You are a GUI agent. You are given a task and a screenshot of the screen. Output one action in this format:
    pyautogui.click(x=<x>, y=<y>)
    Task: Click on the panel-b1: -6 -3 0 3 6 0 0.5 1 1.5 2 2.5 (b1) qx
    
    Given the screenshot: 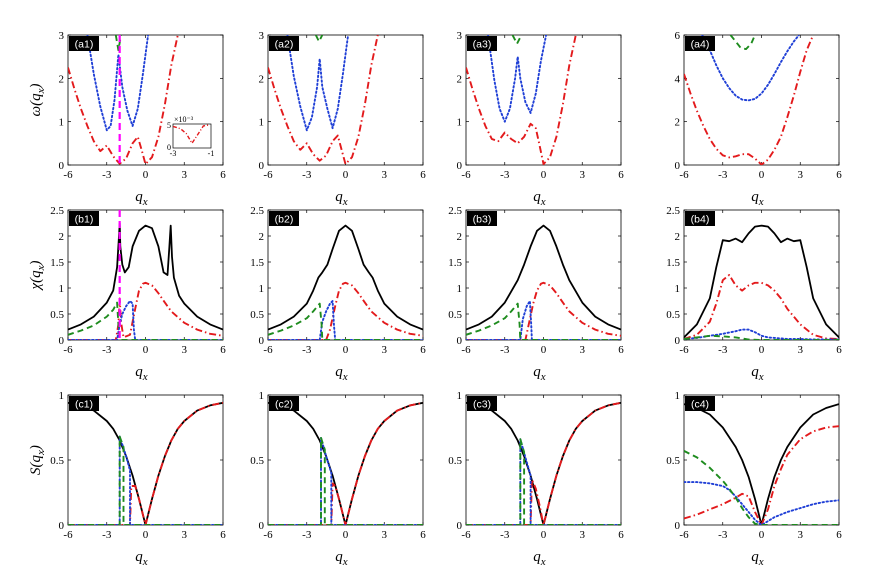 What is the action you would take?
    pyautogui.click(x=138, y=294)
    